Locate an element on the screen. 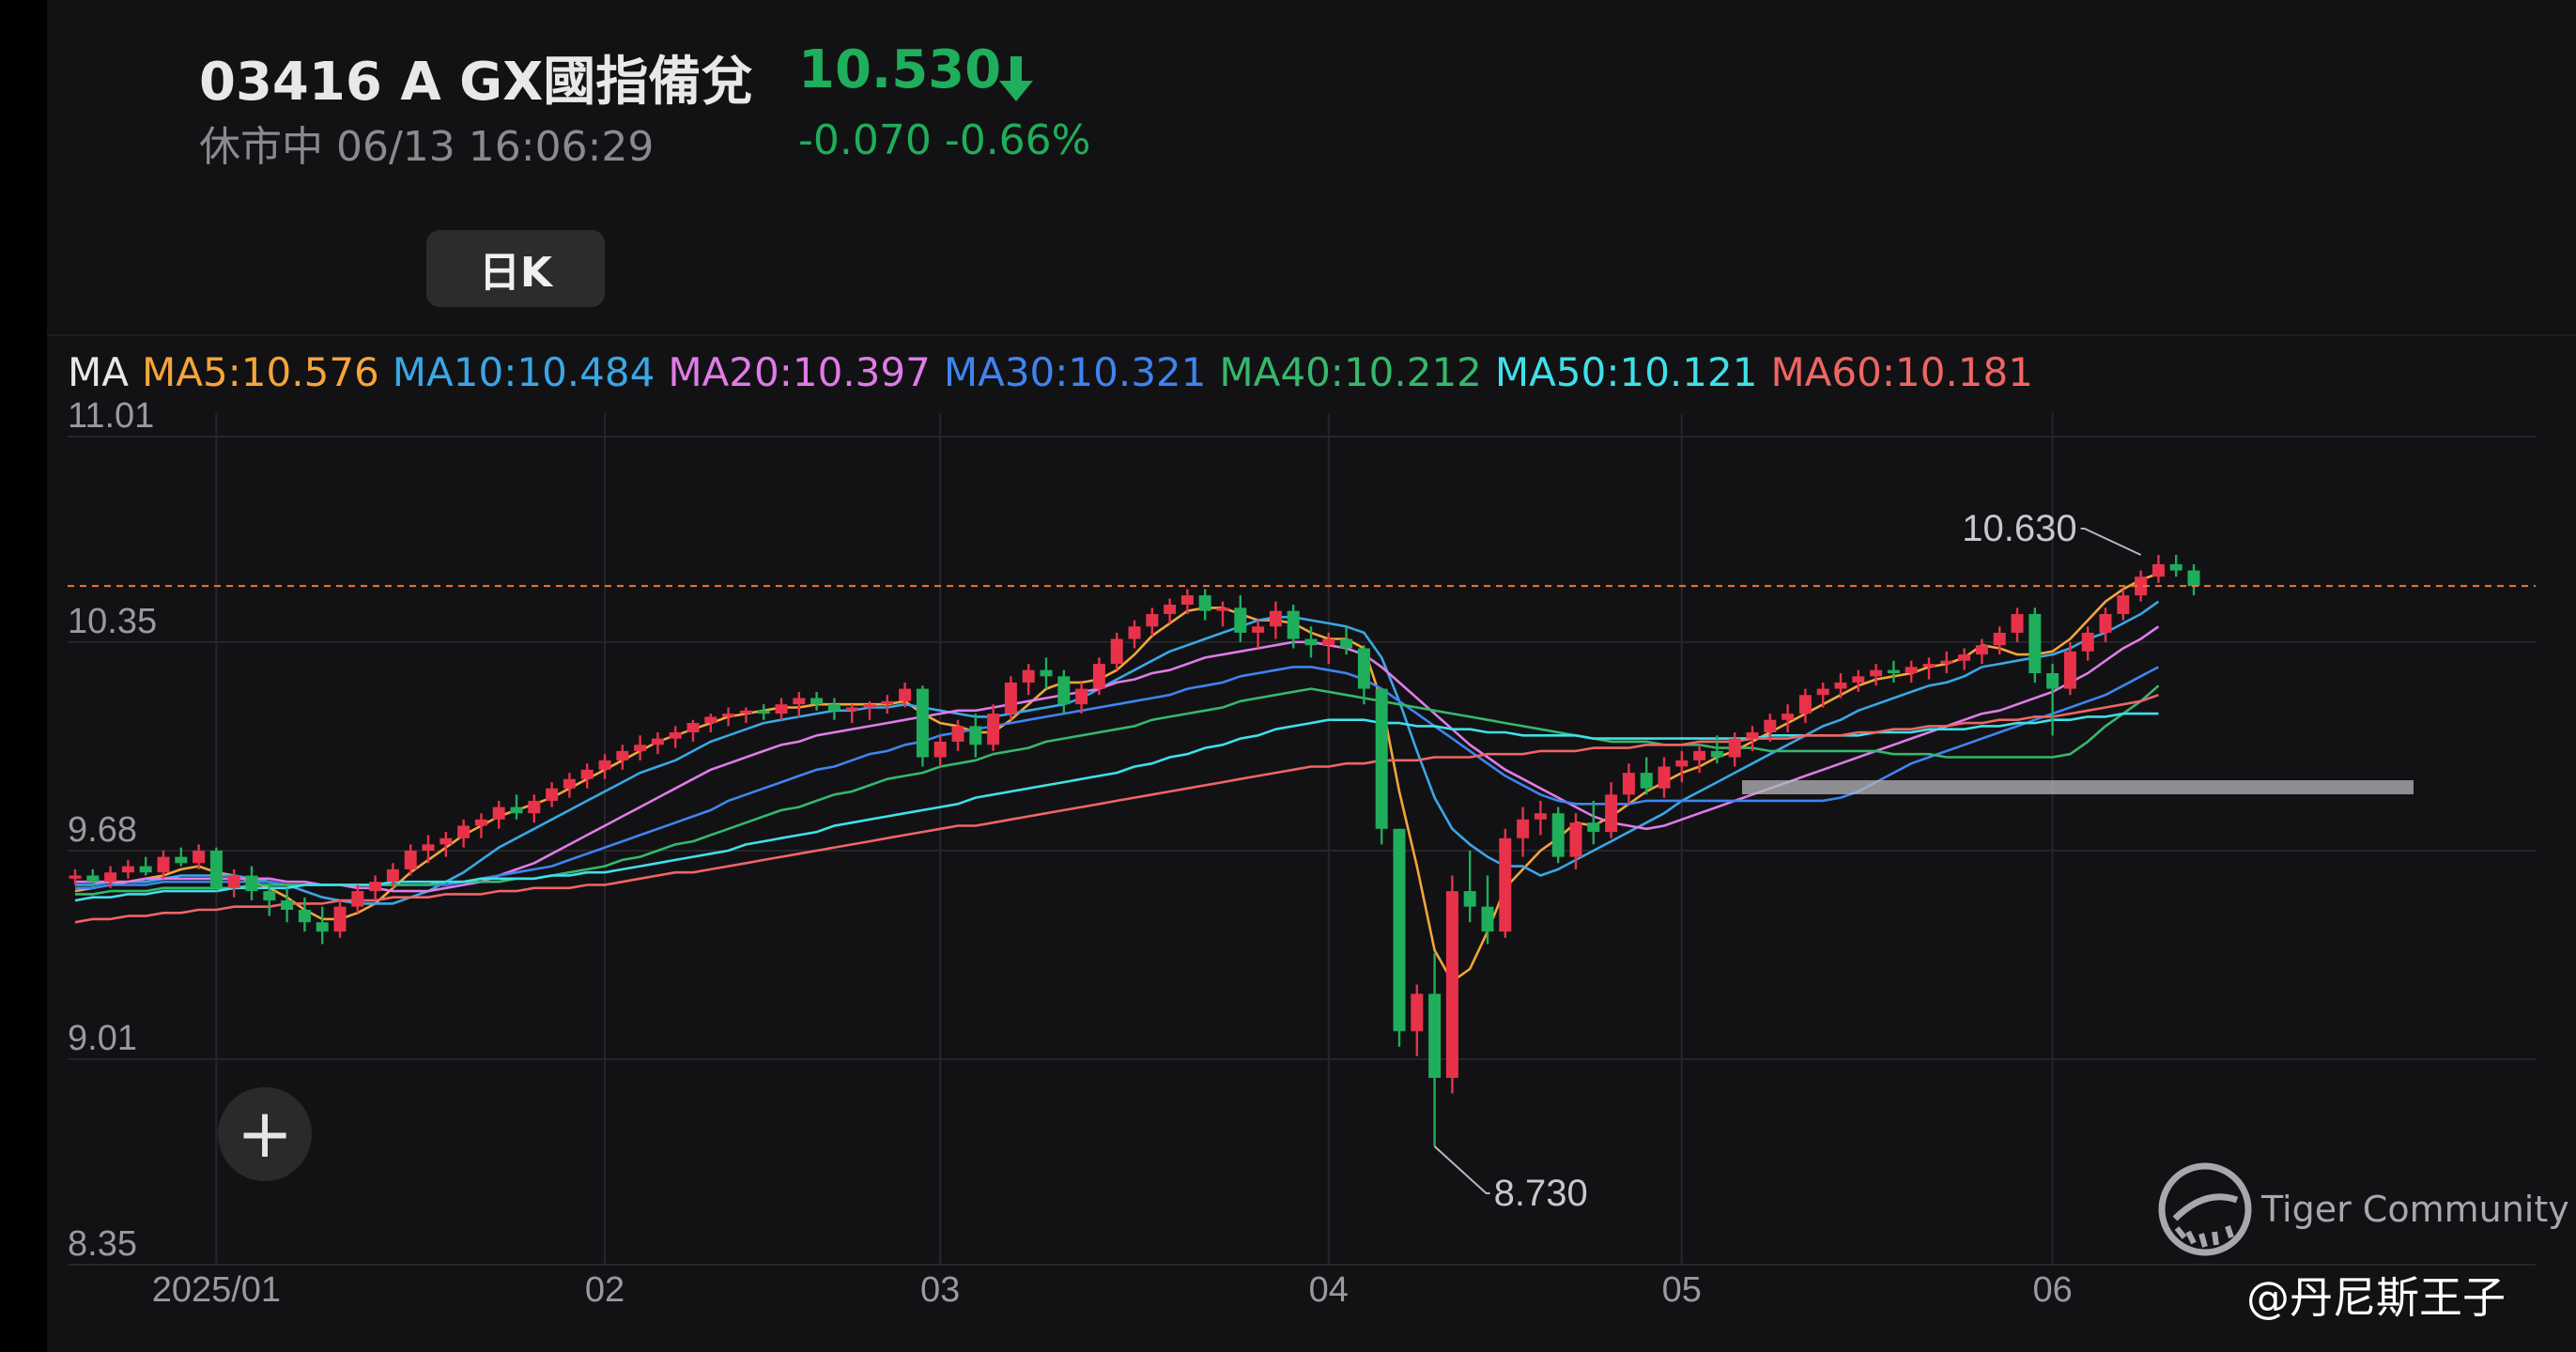  stock-title: 03416 A GX國指備兌 is located at coordinates (476, 83).